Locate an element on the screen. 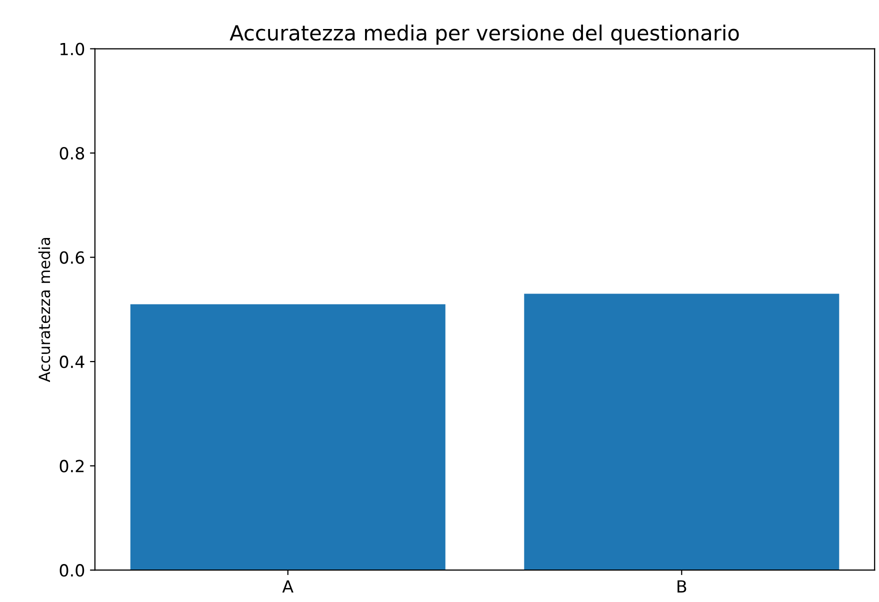 The width and height of the screenshot is (879, 602). chart-title: Accuratezza media per versione del questionario is located at coordinates (484, 34).